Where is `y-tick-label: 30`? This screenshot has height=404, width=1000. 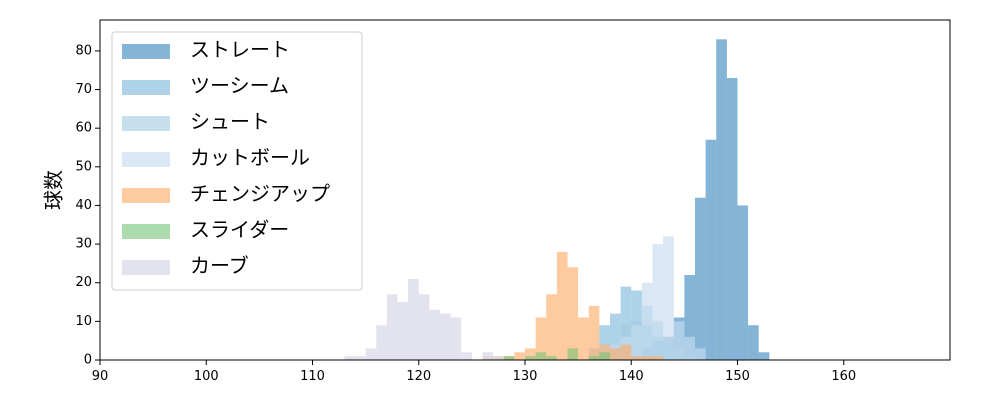 y-tick-label: 30 is located at coordinates (83, 244).